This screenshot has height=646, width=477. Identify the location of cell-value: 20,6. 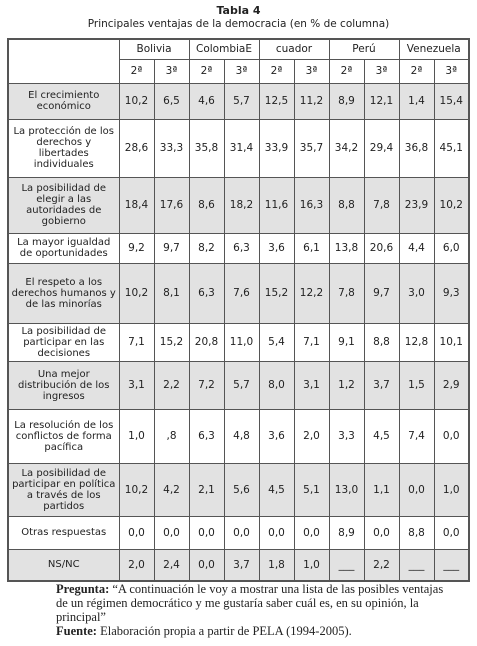
(381, 248).